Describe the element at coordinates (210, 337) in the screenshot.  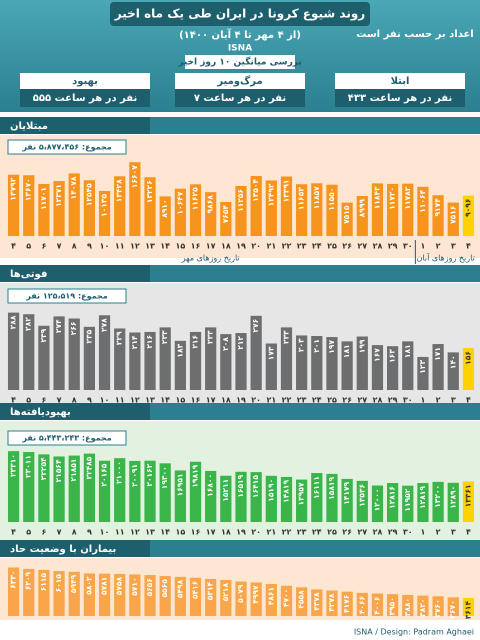
I see `bar-value-label: ۲۳۳` at that location.